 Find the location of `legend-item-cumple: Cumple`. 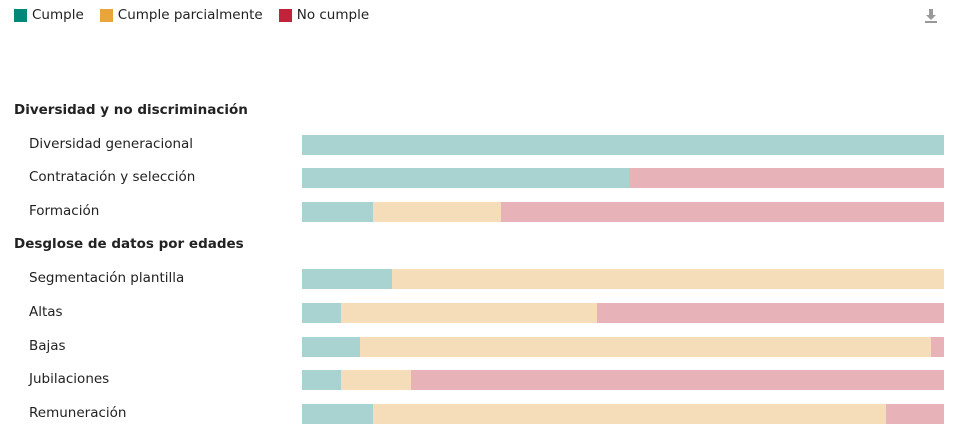

legend-item-cumple: Cumple is located at coordinates (49, 15).